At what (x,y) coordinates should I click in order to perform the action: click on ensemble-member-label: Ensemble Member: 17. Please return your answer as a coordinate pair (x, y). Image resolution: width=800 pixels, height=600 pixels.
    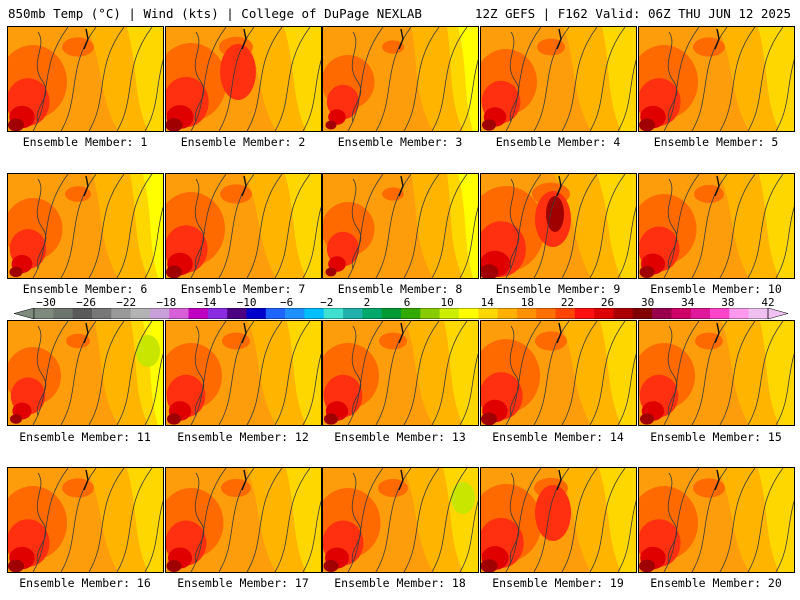
    Looking at the image, I should click on (243, 583).